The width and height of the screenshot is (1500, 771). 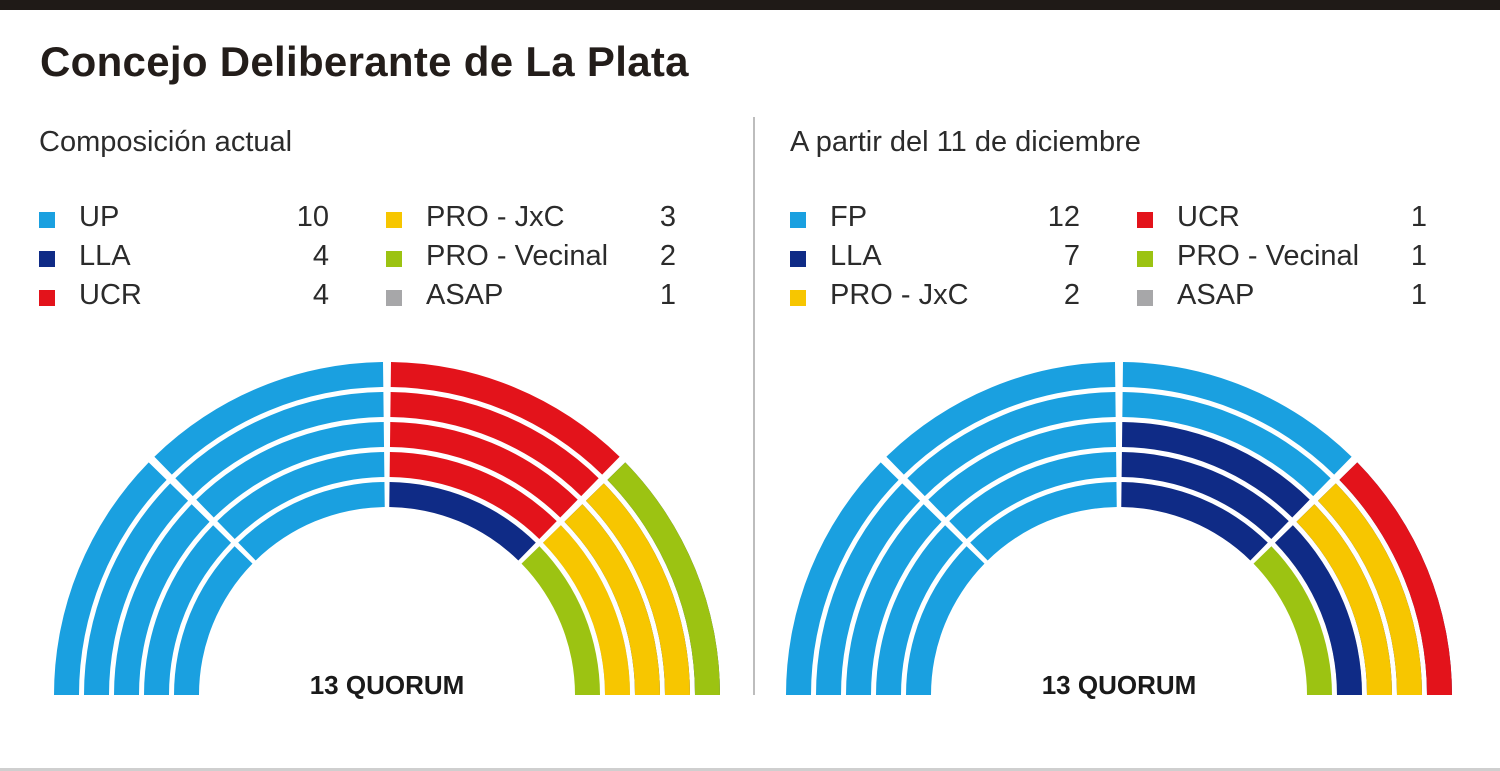 I want to click on legend-item: PRO - JxC 3, so click(x=531, y=220).